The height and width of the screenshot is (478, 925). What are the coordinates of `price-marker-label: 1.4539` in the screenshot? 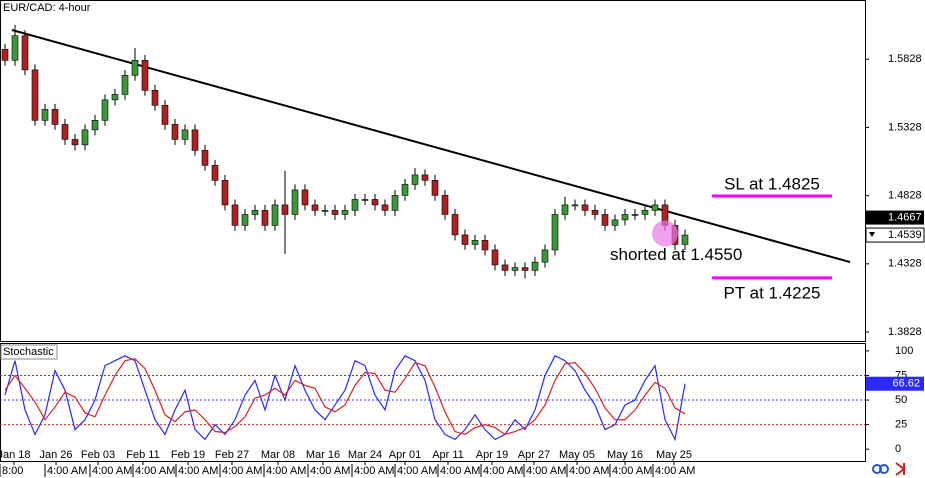 It's located at (905, 235).